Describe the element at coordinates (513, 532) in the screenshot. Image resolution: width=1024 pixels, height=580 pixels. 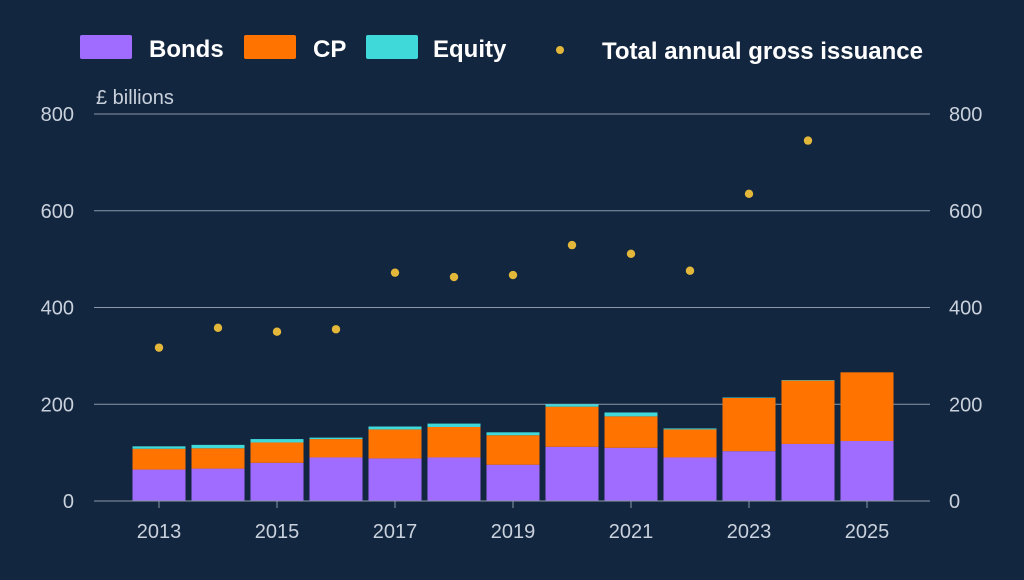
I see `x-tick-label: 2019` at that location.